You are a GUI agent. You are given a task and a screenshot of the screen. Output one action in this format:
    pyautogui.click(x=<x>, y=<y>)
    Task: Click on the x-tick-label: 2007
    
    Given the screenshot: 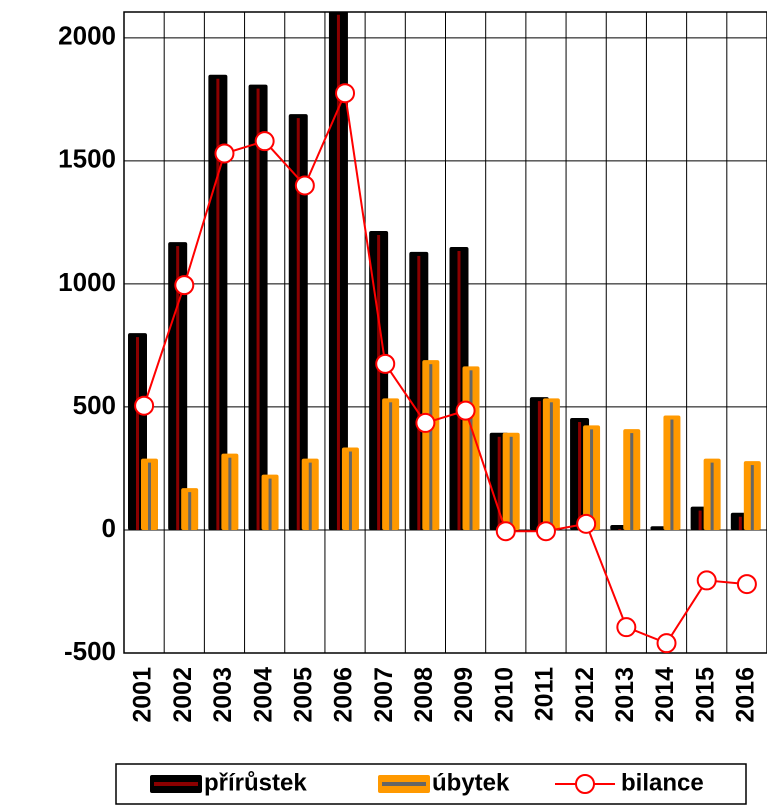 What is the action you would take?
    pyautogui.click(x=384, y=695)
    